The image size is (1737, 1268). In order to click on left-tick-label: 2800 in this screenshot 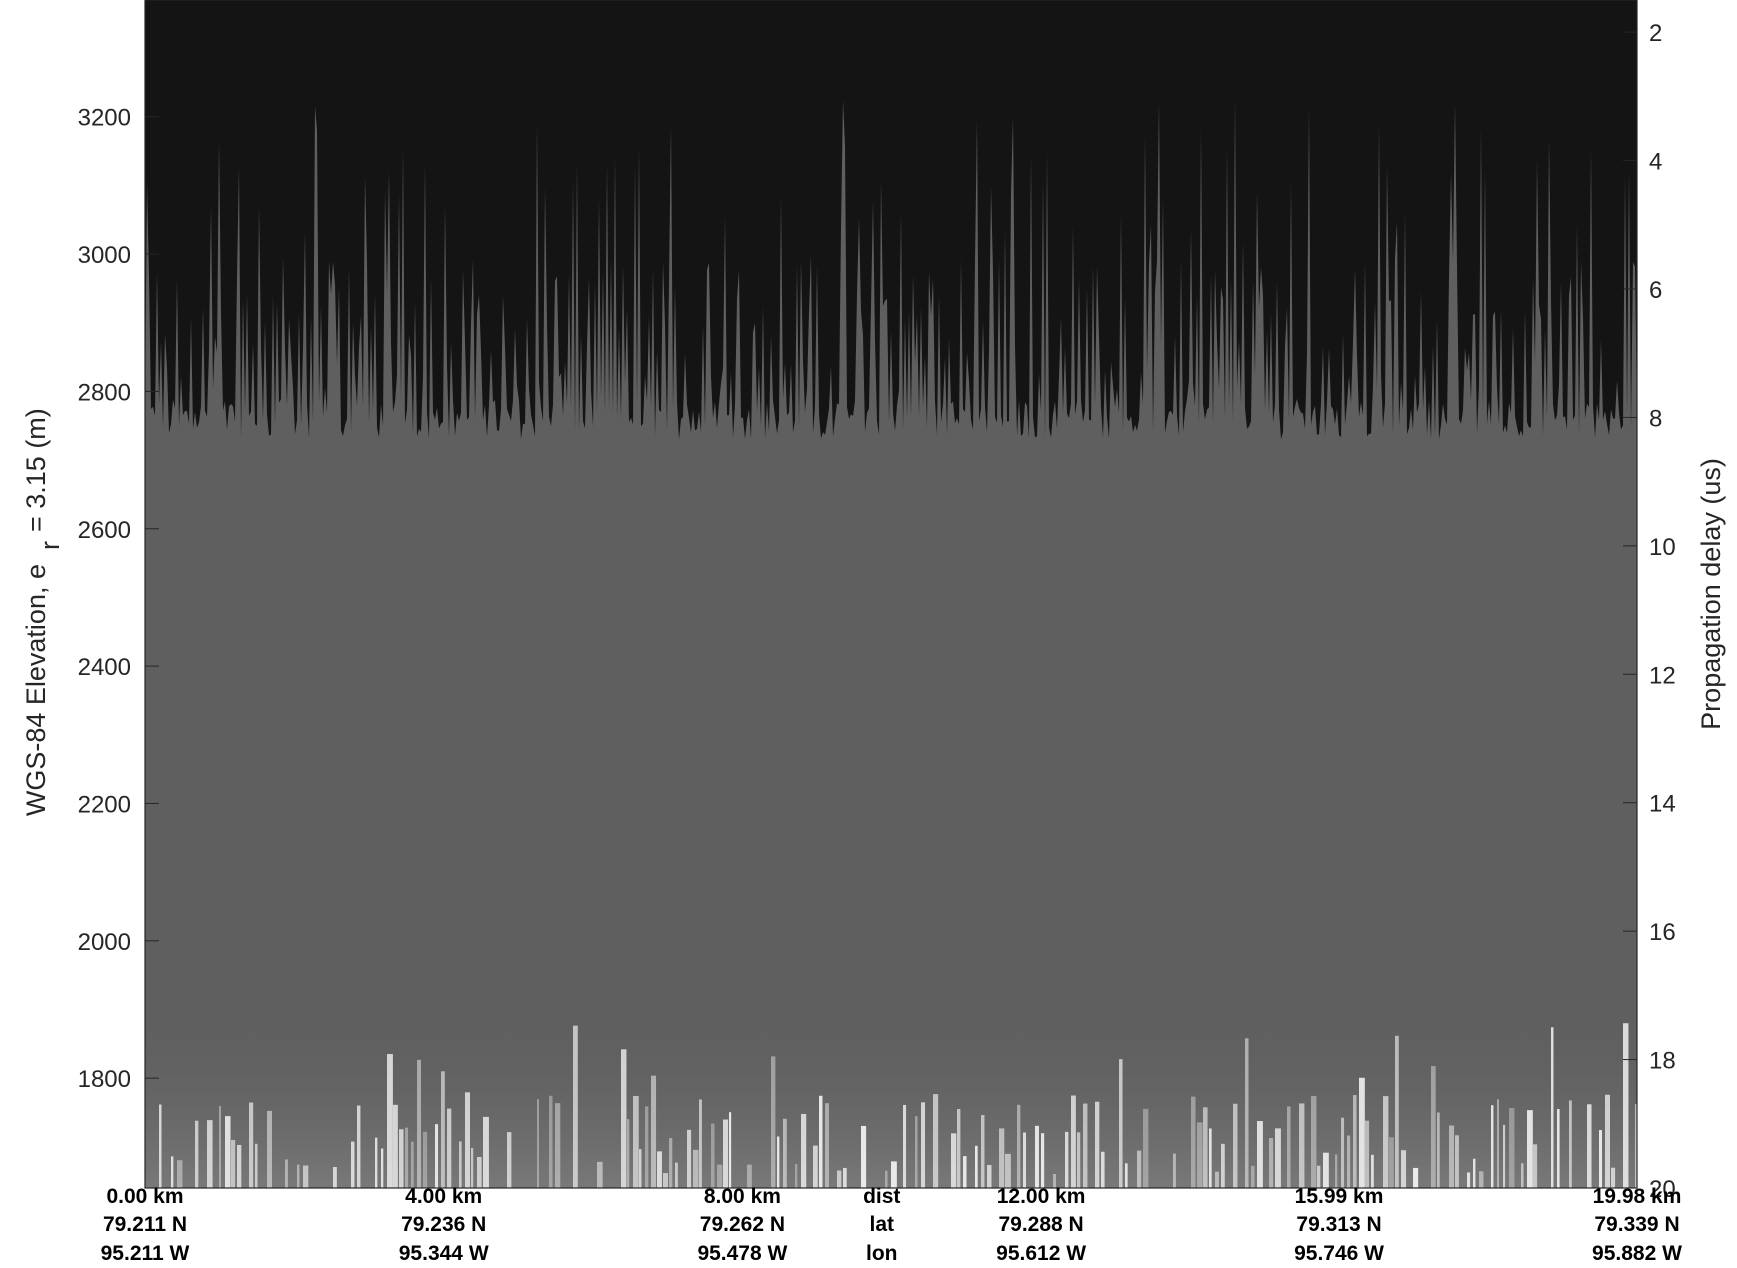, I will do `click(104, 392)`.